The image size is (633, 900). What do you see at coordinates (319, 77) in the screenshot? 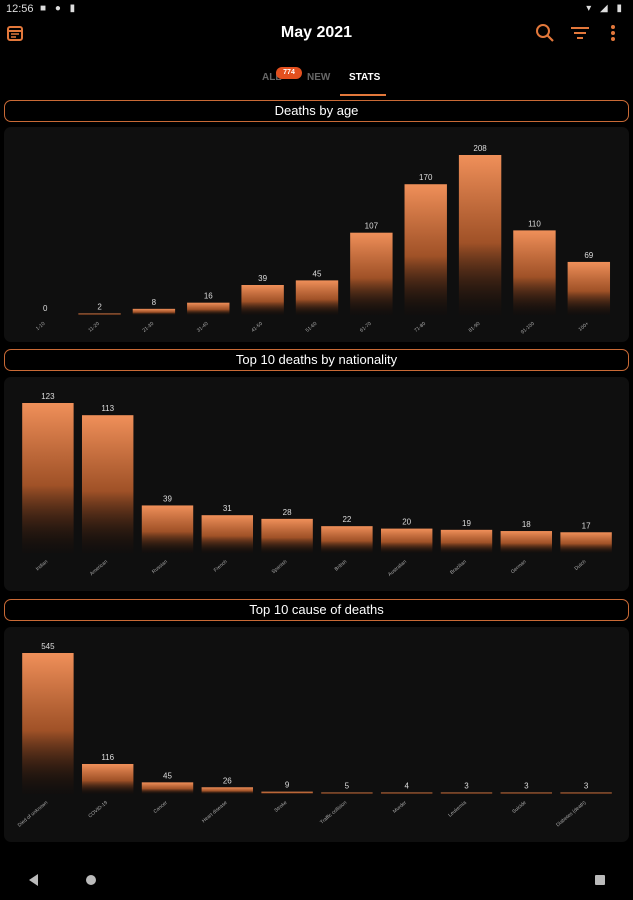
I see `tab-new: NEW` at bounding box center [319, 77].